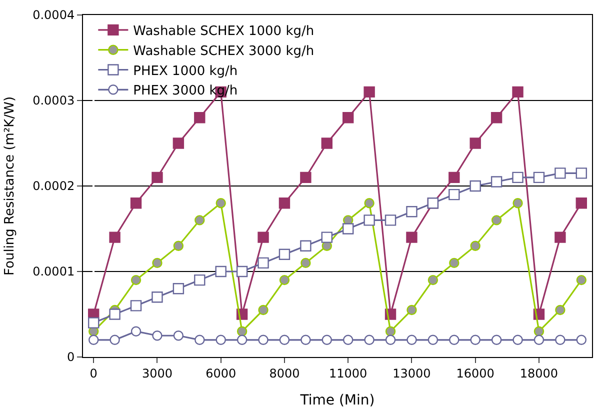 This screenshot has height=419, width=601. I want to click on legend-label: Washable SCHEX 1000 kg/h, so click(223, 32).